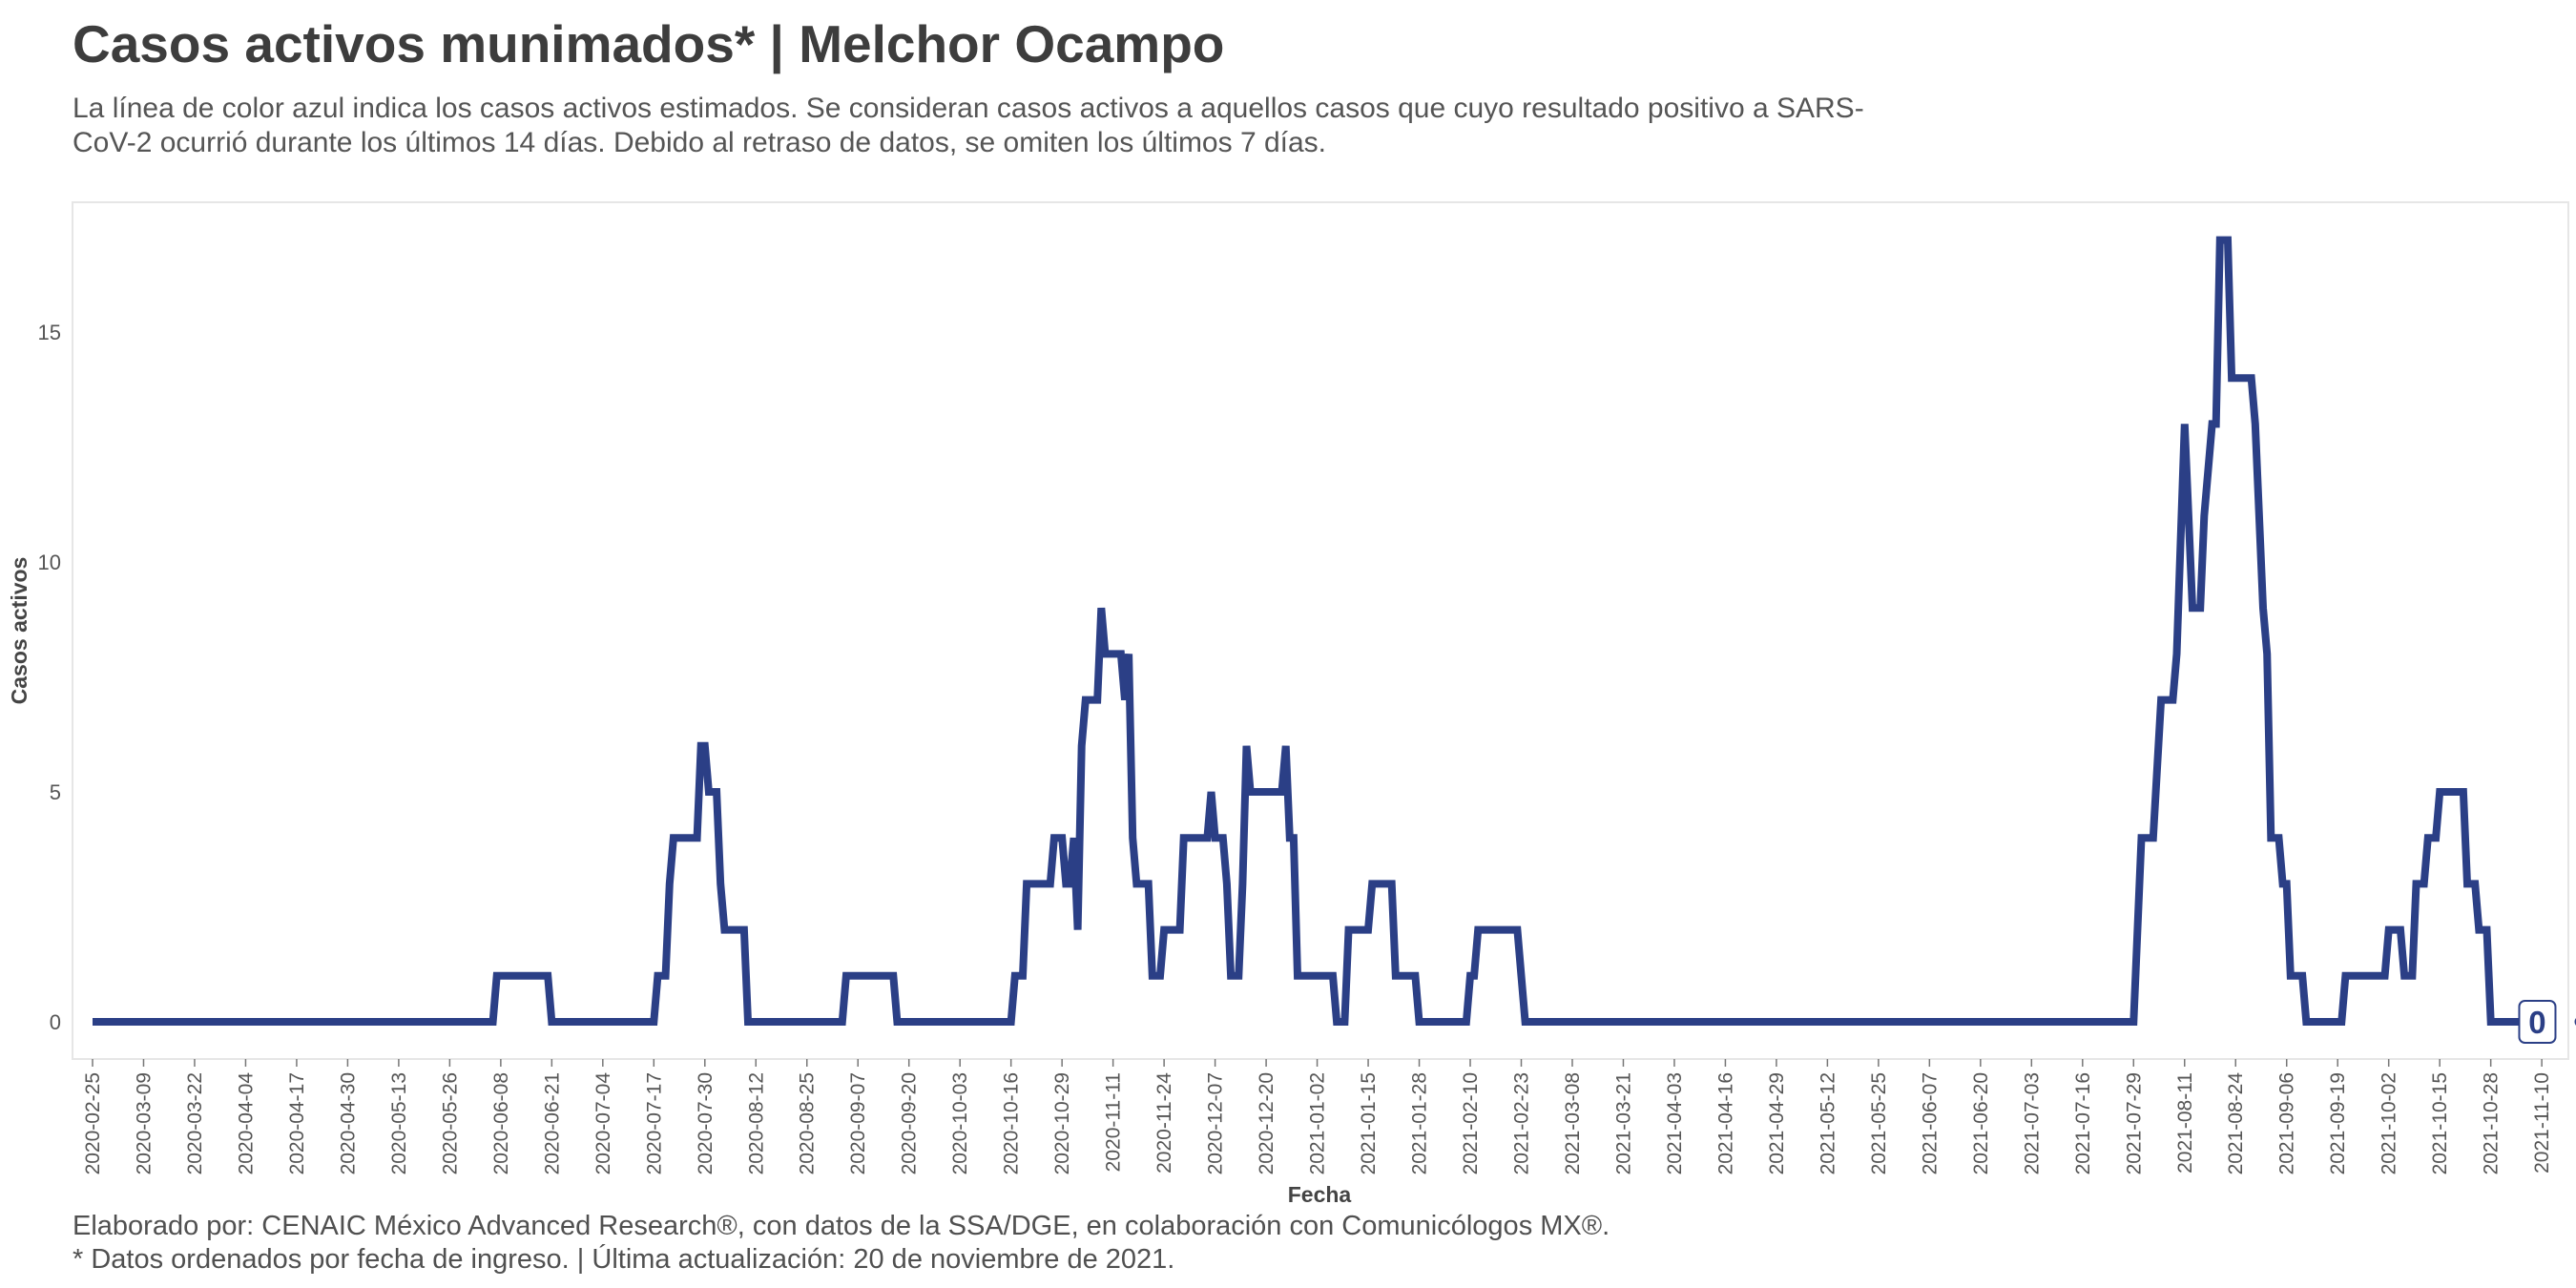 The height and width of the screenshot is (1288, 2576). What do you see at coordinates (55, 1022) in the screenshot?
I see `y-tick-label: 0` at bounding box center [55, 1022].